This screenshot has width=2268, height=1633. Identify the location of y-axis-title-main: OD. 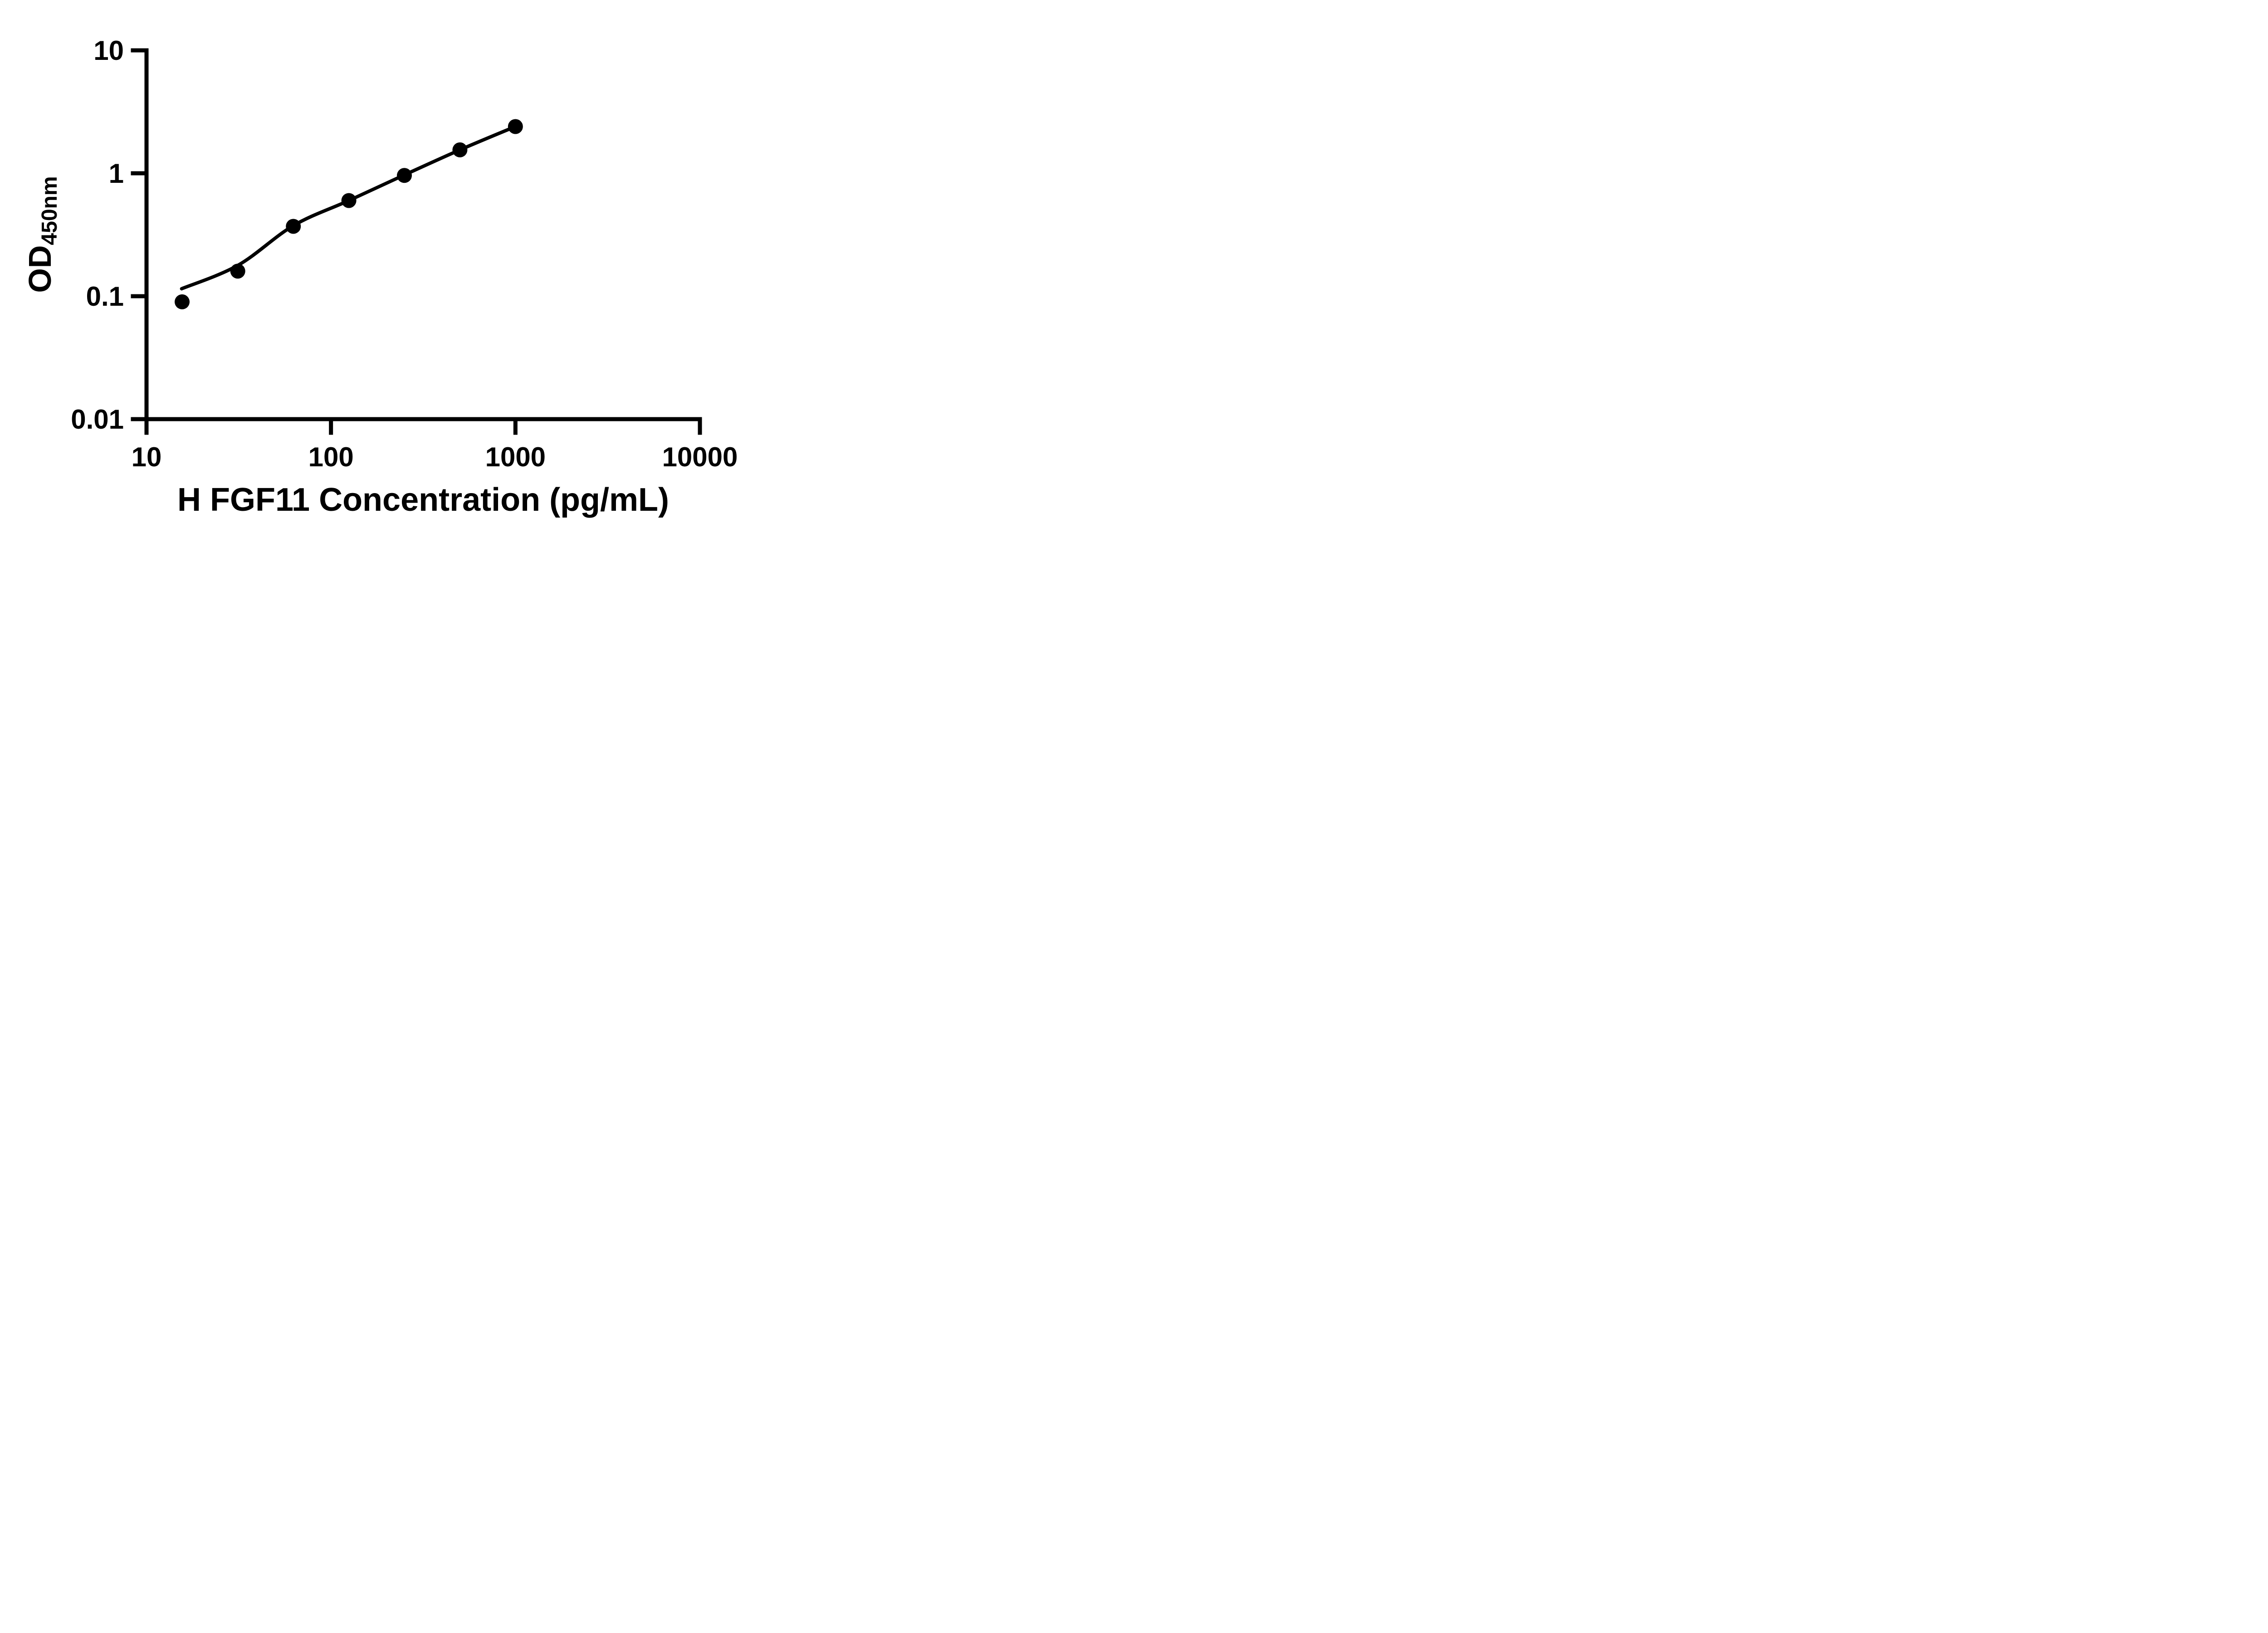
(40, 269).